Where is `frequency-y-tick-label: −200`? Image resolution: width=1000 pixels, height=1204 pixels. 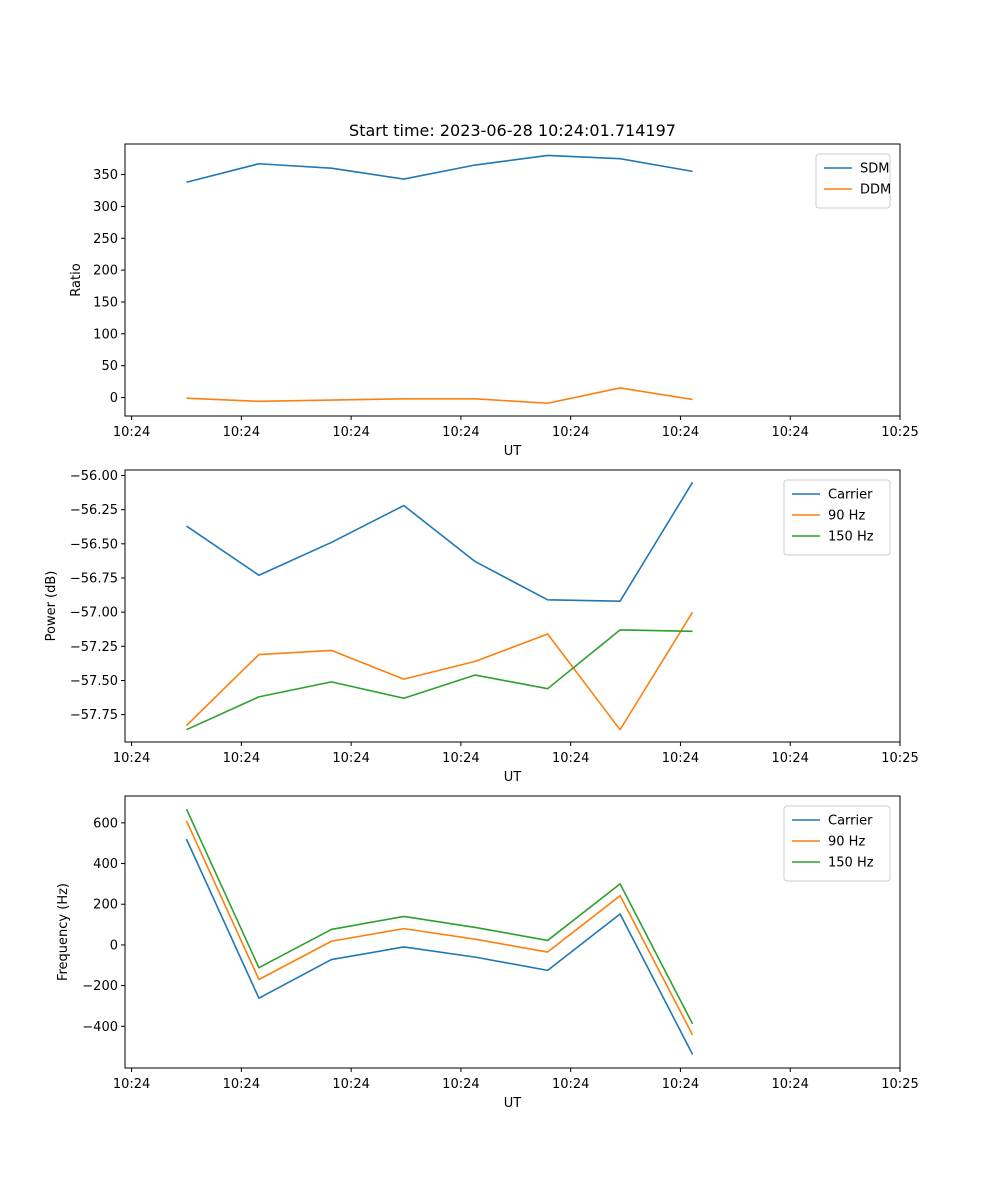 frequency-y-tick-label: −200 is located at coordinates (100, 986).